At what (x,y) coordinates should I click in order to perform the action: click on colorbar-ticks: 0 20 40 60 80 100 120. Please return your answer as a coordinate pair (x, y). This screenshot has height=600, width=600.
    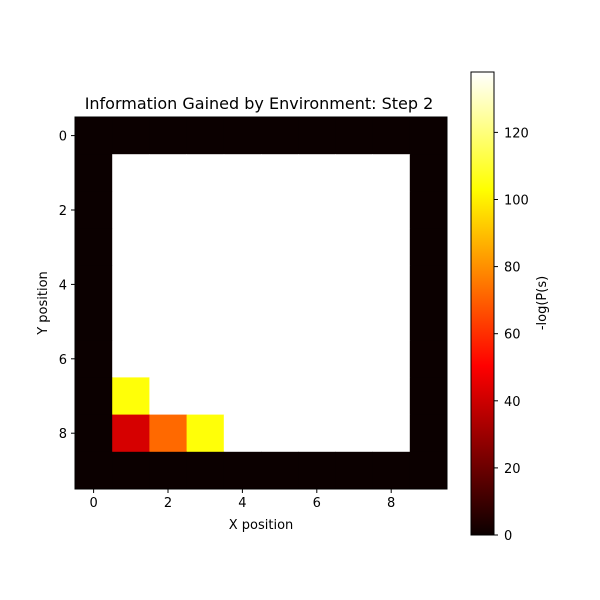
    Looking at the image, I should click on (511, 335).